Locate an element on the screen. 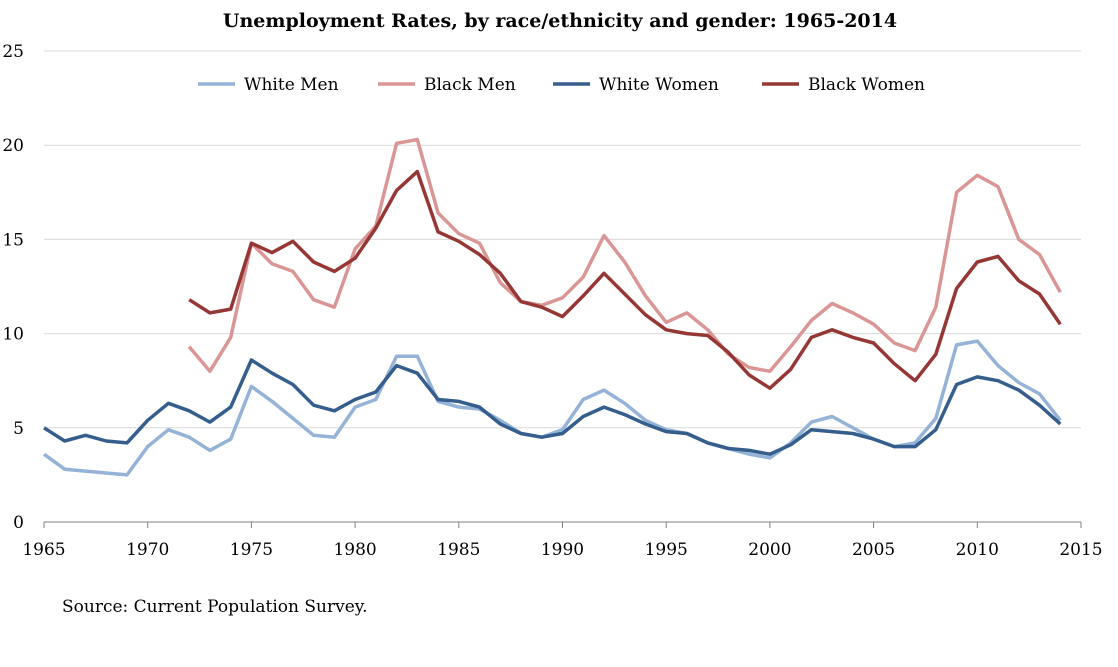  source-note: Source: Current Population Survey. is located at coordinates (215, 607).